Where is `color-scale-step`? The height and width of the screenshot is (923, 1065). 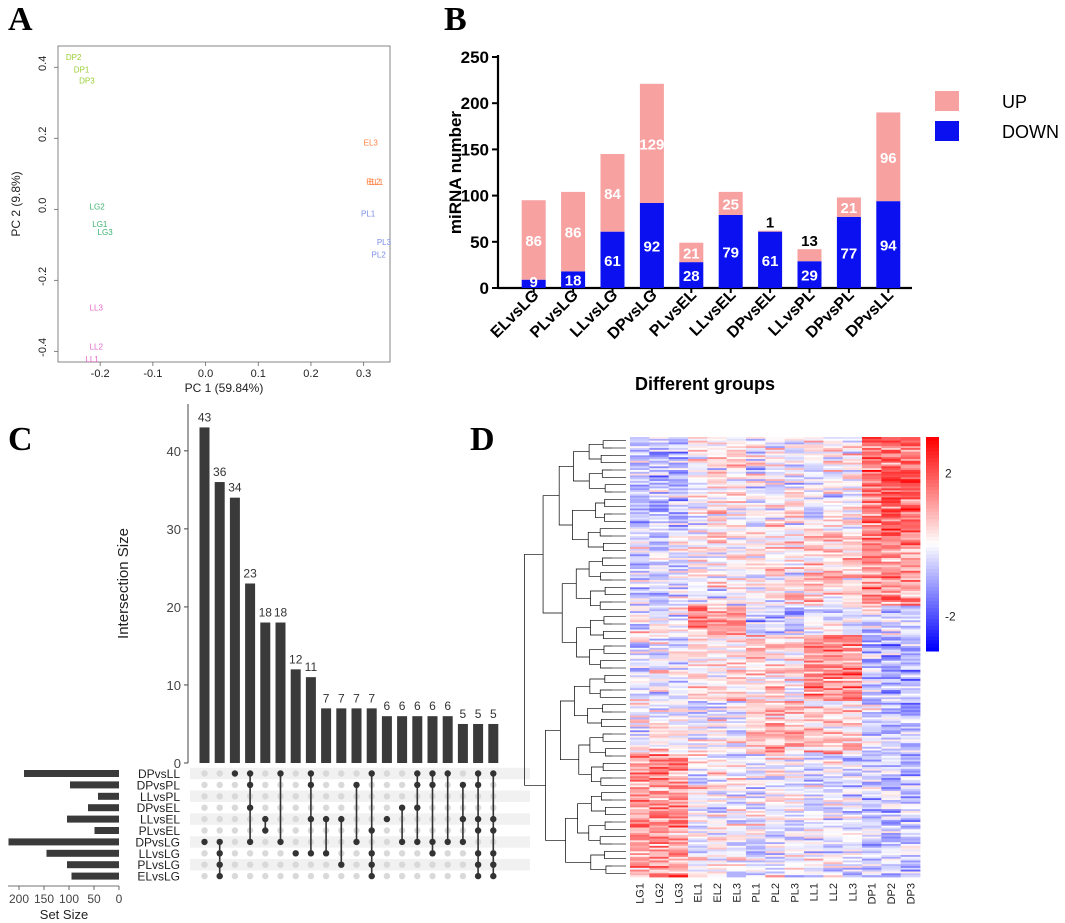 color-scale-step is located at coordinates (932, 535).